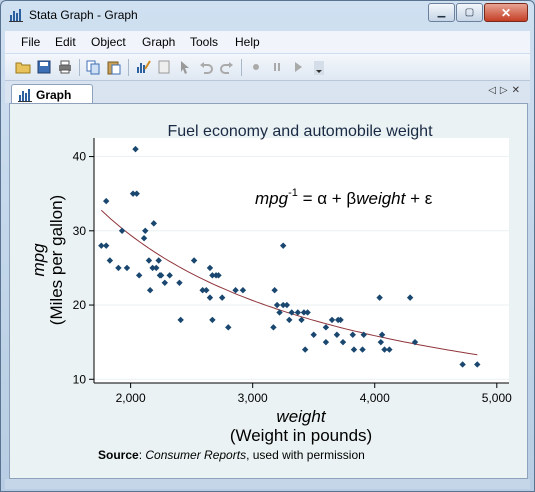 The width and height of the screenshot is (535, 492). Describe the element at coordinates (114, 67) in the screenshot. I see `paste-icon` at that location.